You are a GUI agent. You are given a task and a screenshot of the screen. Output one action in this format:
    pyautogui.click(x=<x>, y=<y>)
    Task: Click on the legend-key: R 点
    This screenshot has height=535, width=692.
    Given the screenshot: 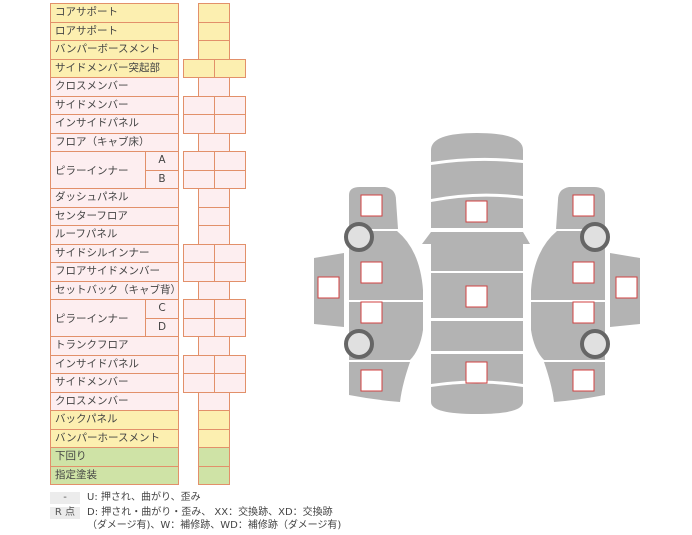 What is the action you would take?
    pyautogui.click(x=65, y=513)
    